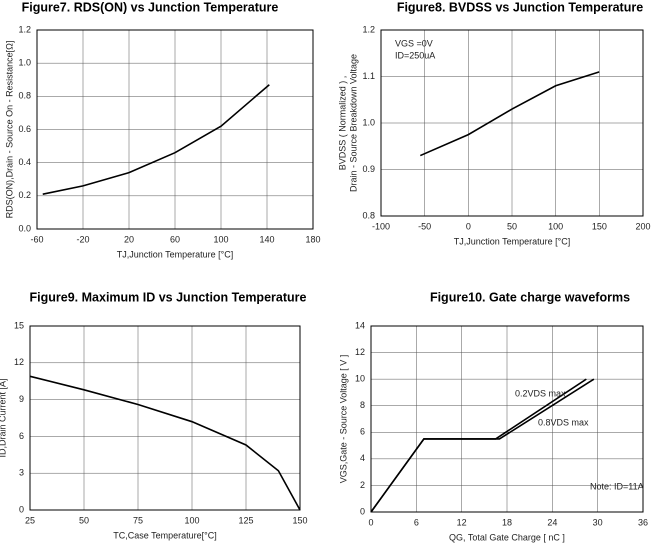 The image size is (656, 551). Describe the element at coordinates (175, 239) in the screenshot. I see `x-tick-label: 60` at that location.